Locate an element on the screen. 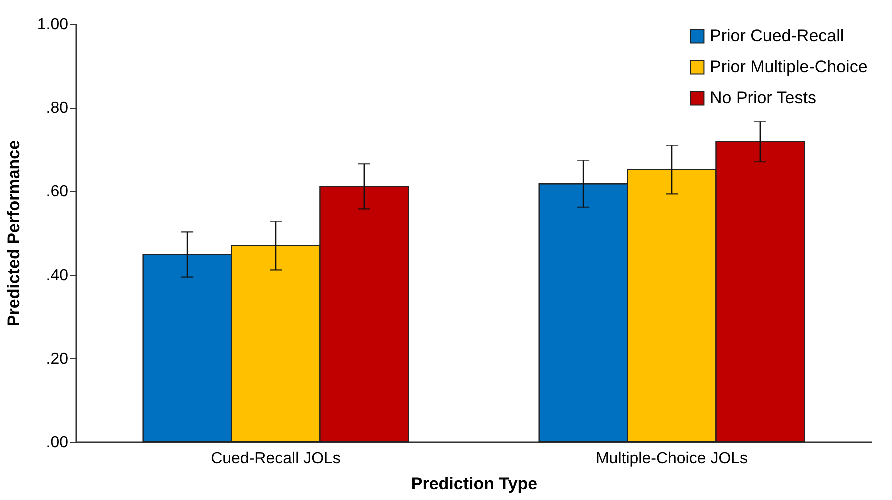  y-axis-title: Predicted Performance is located at coordinates (14, 233).